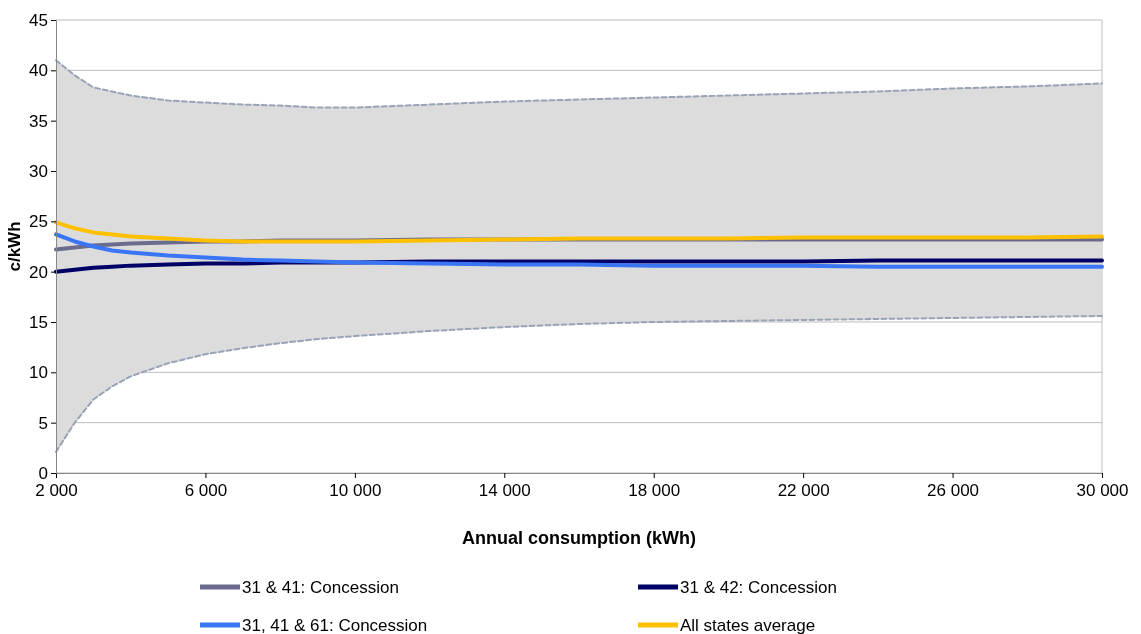  I want to click on y-tick-label: 5, so click(43, 423).